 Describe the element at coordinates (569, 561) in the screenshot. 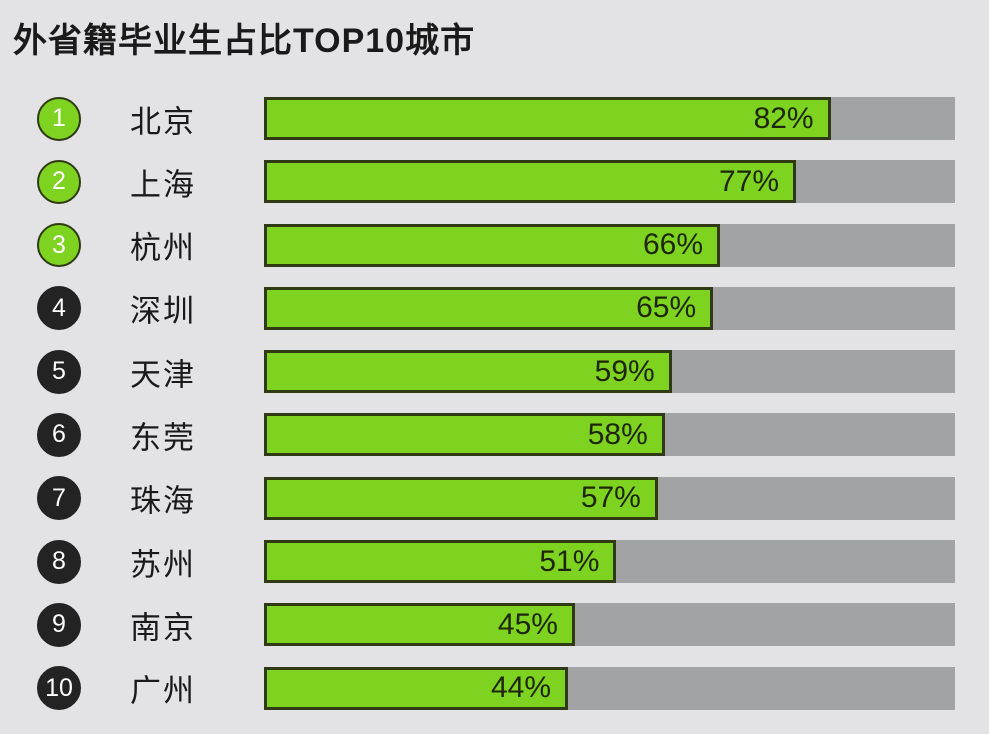

I see `bar-value-label: 51%` at that location.